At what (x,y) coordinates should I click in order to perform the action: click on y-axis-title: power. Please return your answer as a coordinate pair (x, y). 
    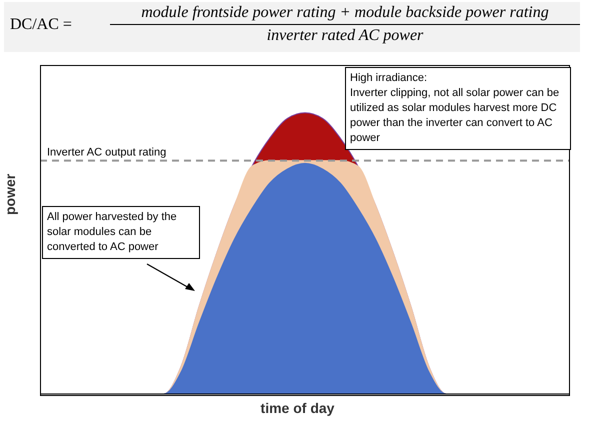
    Looking at the image, I should click on (10, 193).